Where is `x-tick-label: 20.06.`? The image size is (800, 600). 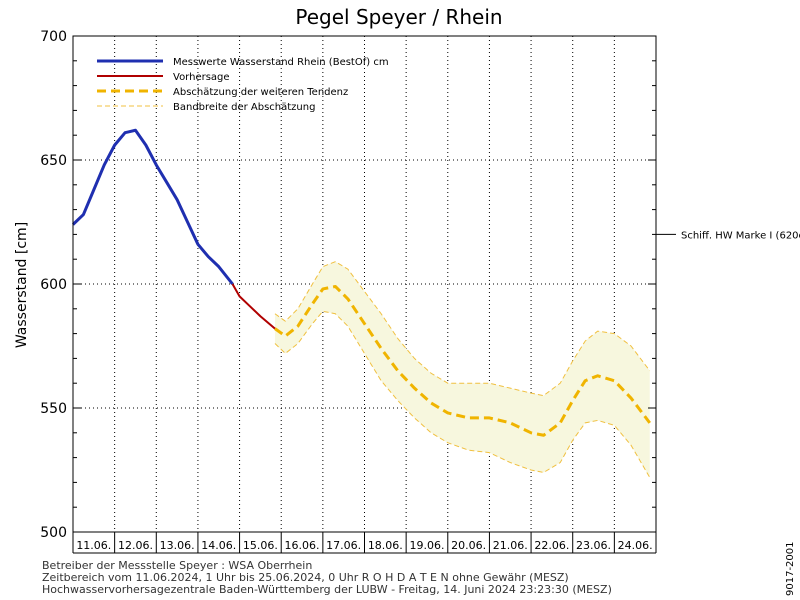 x-tick-label: 20.06. is located at coordinates (468, 545).